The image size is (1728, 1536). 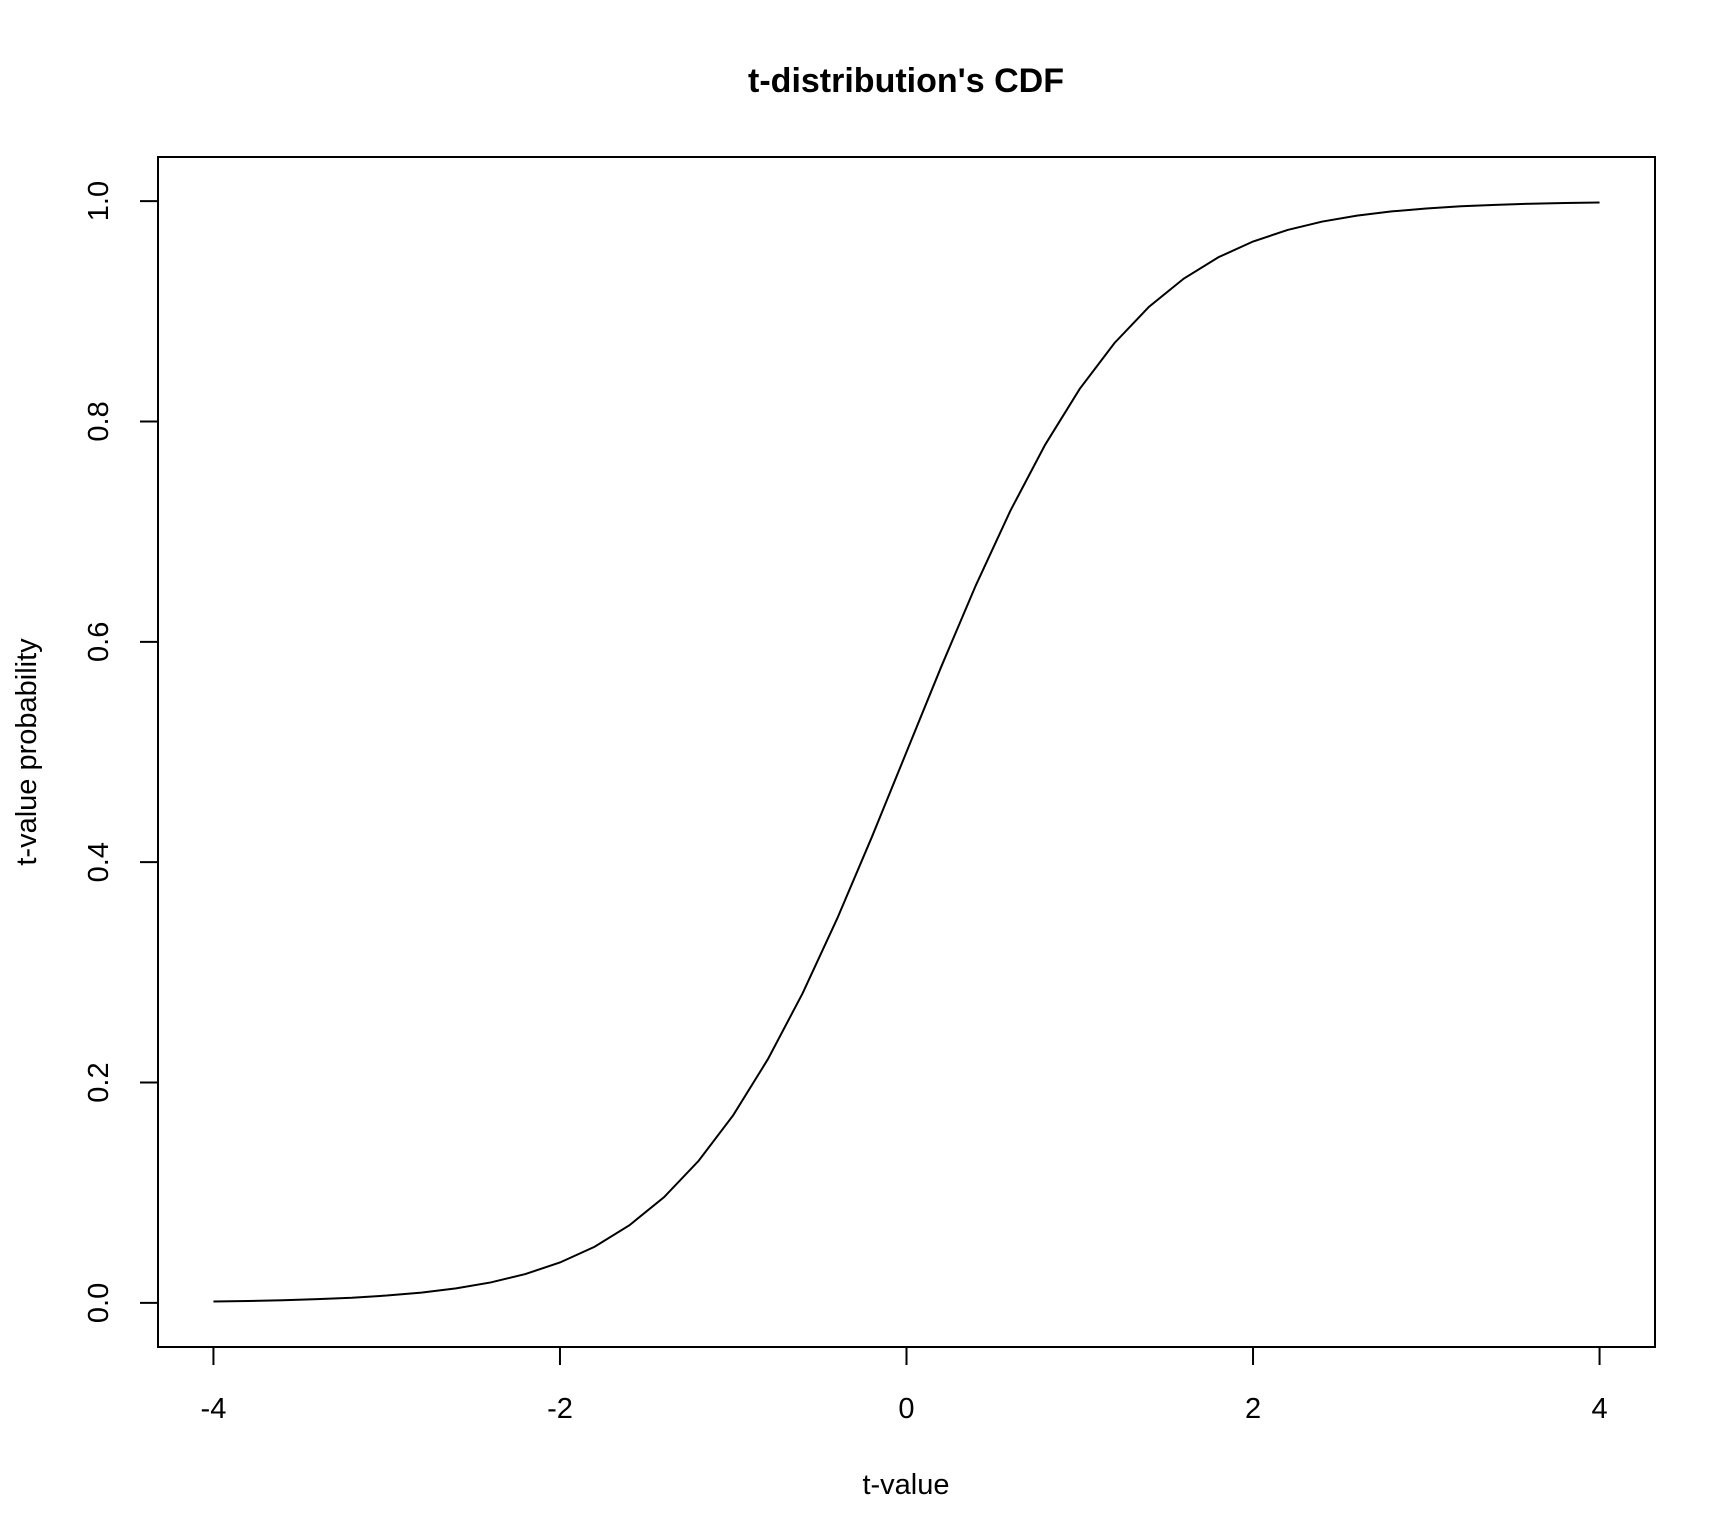 I want to click on y-tick-label: 0.8, so click(x=99, y=421).